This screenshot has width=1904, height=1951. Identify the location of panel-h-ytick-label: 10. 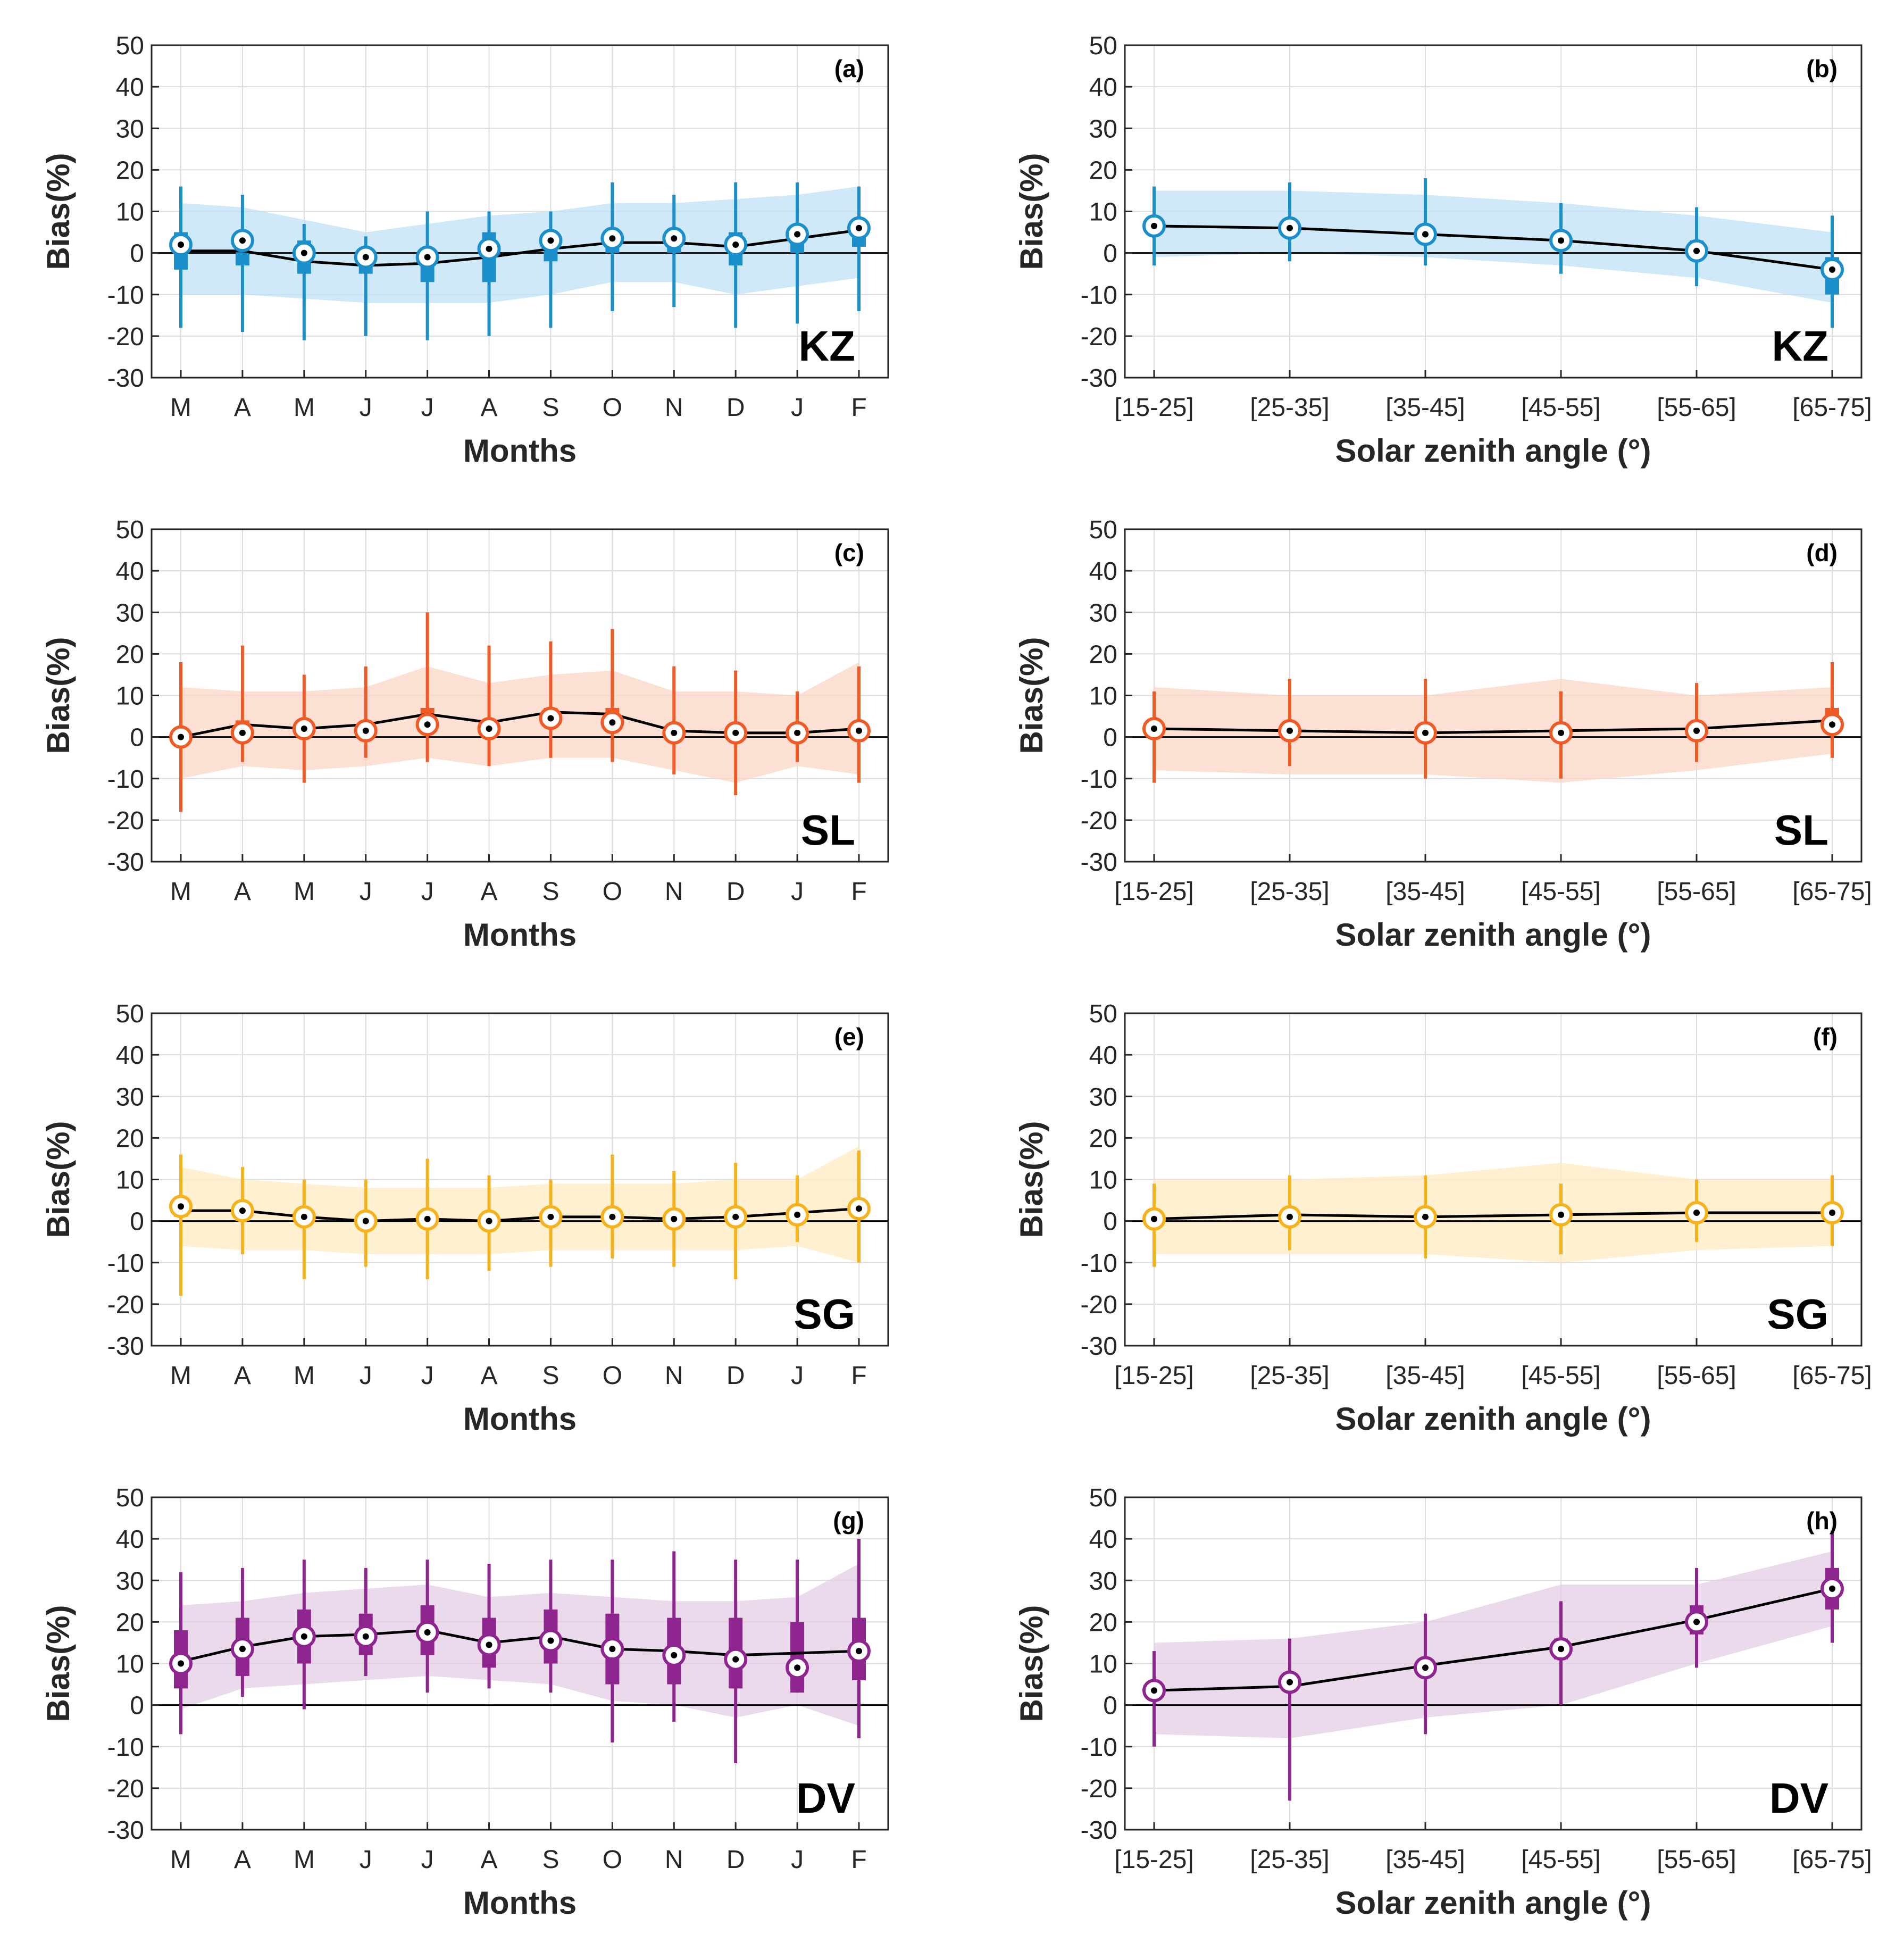
(1103, 1665).